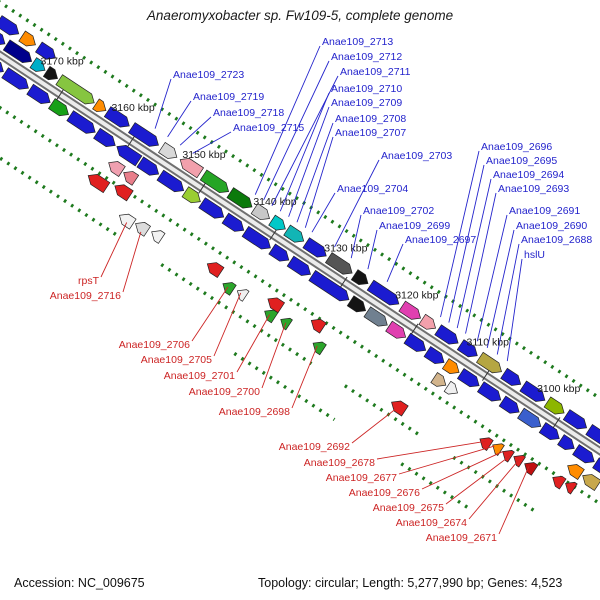 This screenshot has width=600, height=600. Describe the element at coordinates (268, 128) in the screenshot. I see `gene-label-forward: Anae109_2715` at that location.